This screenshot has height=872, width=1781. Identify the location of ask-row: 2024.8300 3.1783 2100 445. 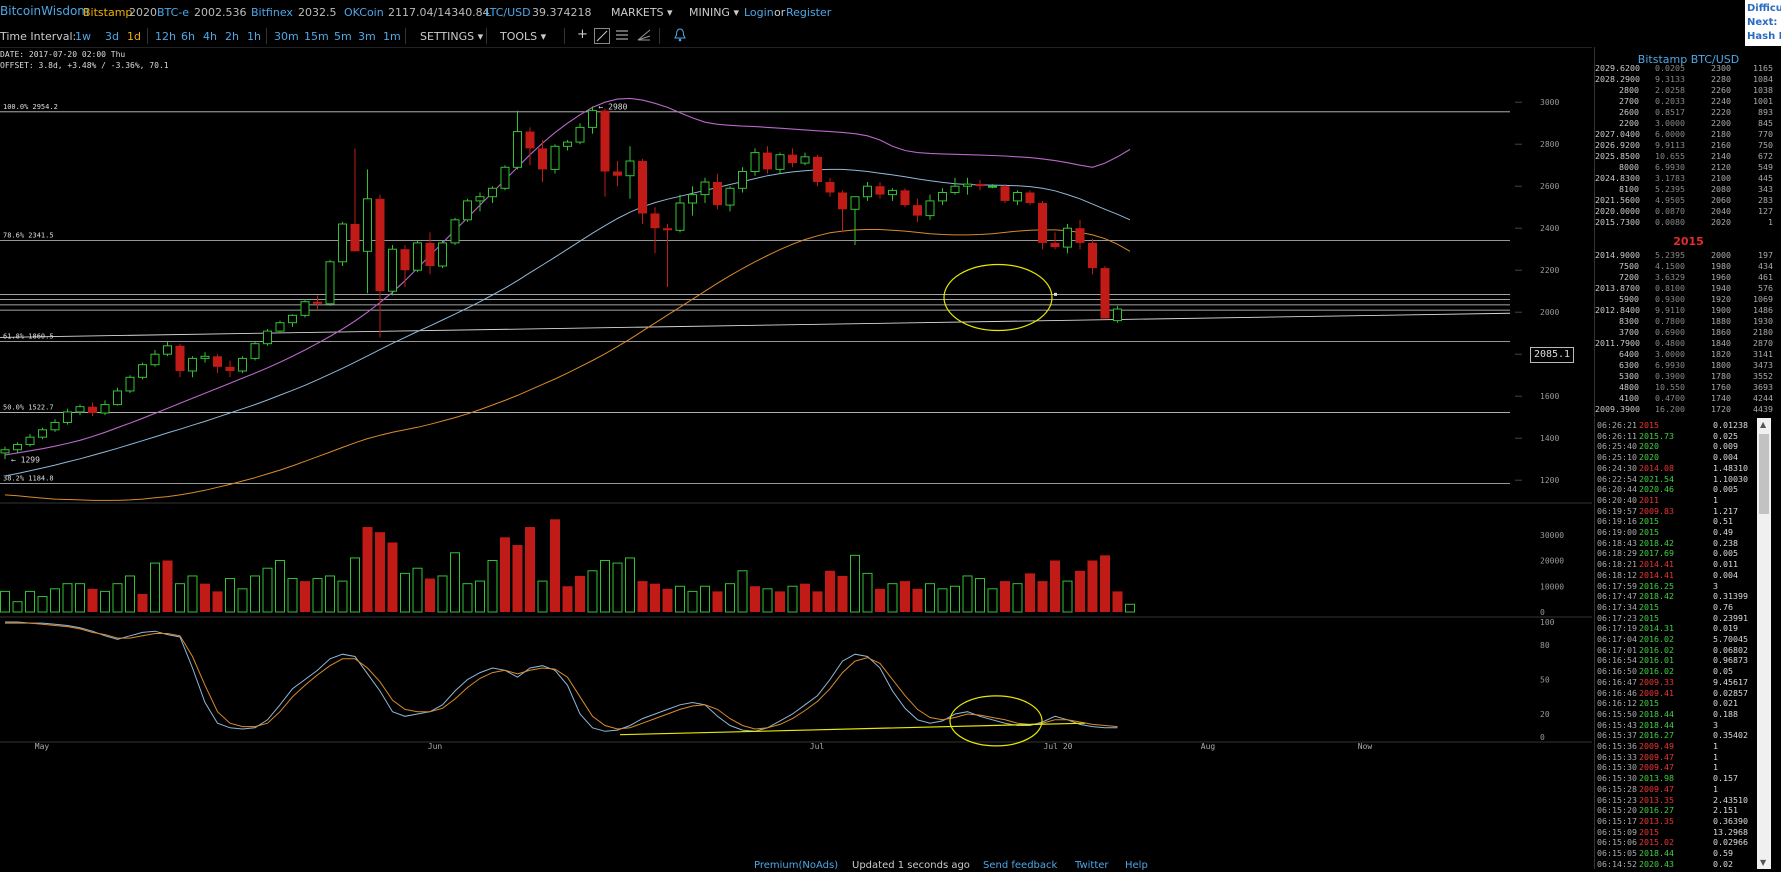
(1688, 178).